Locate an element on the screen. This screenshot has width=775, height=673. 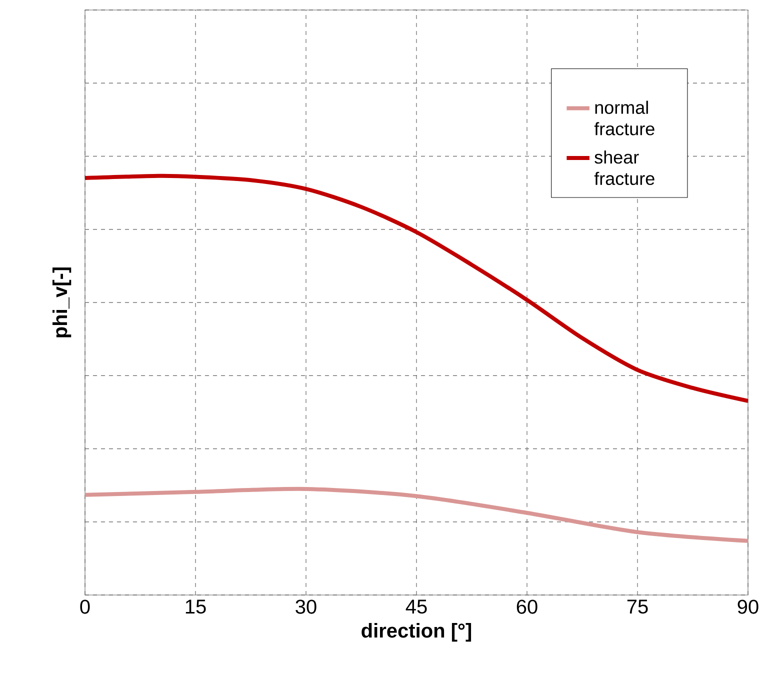
legend-label: shear fracture is located at coordinates (624, 168).